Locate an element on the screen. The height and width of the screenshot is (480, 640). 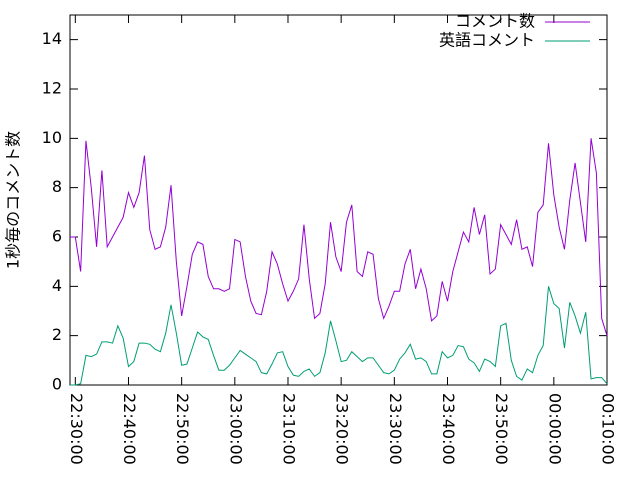
x-tick-label: 23:50:00 is located at coordinates (501, 429).